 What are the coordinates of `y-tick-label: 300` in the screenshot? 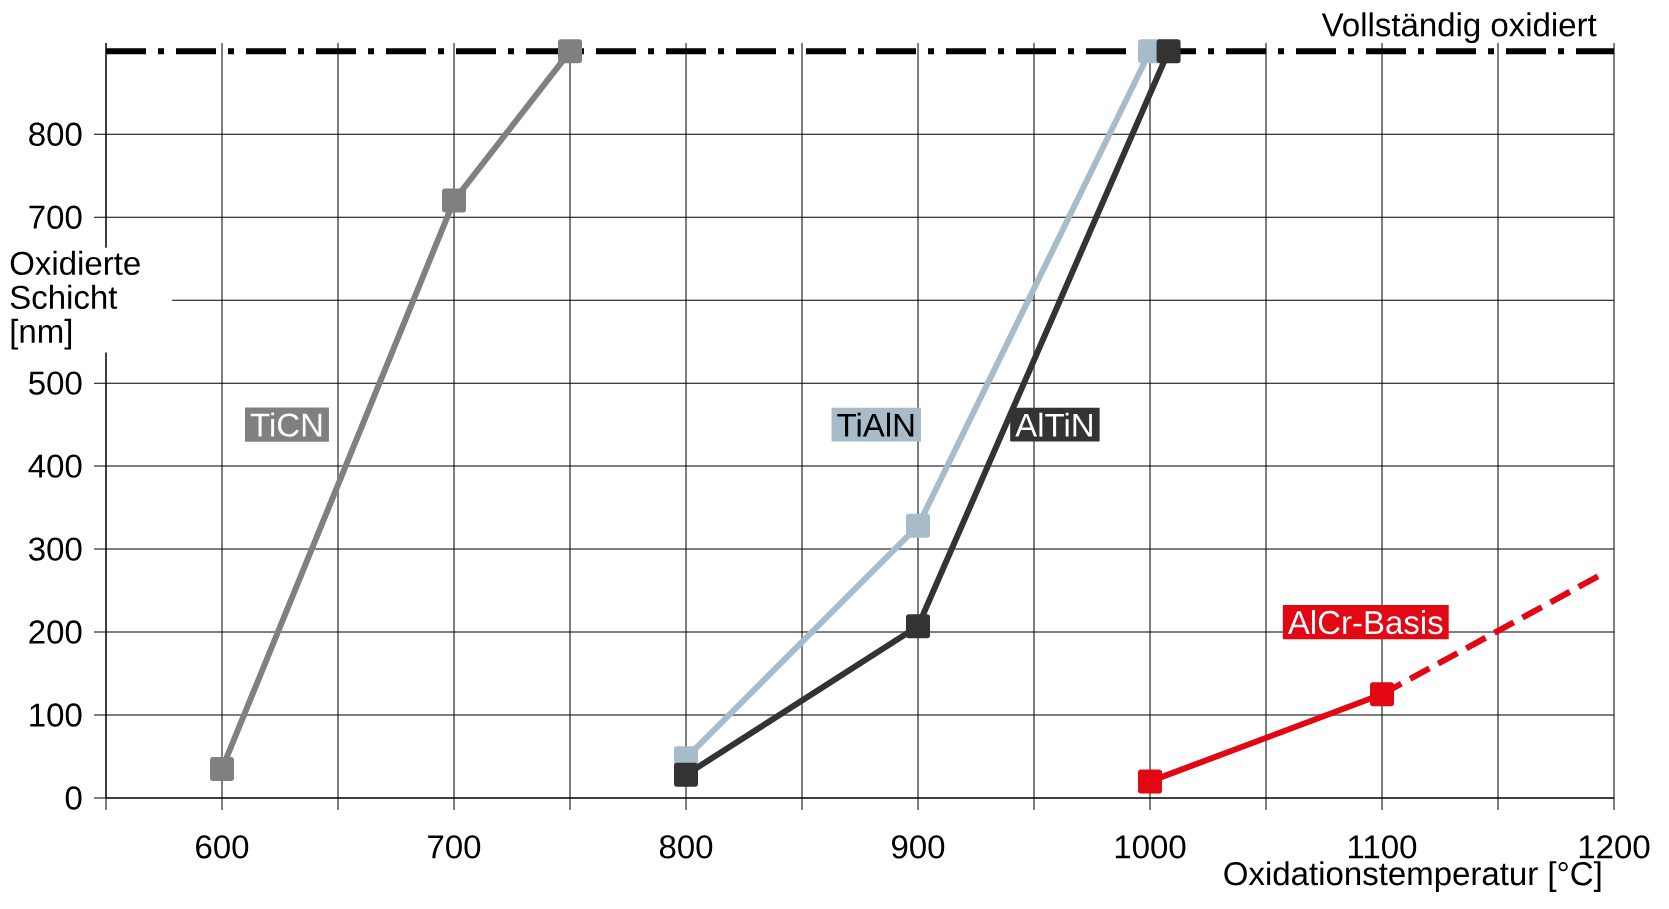 It's located at (55, 549).